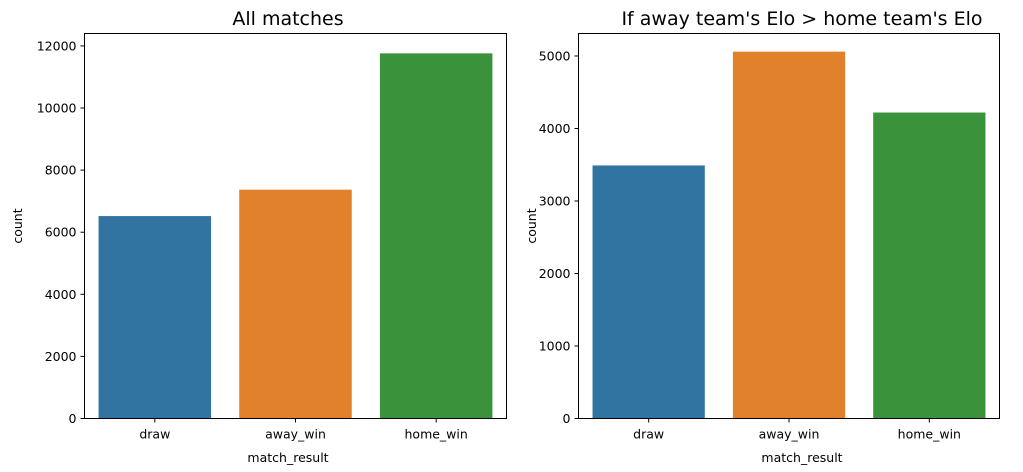 This screenshot has height=472, width=1023. I want to click on y-tick-label: 1000, so click(555, 345).